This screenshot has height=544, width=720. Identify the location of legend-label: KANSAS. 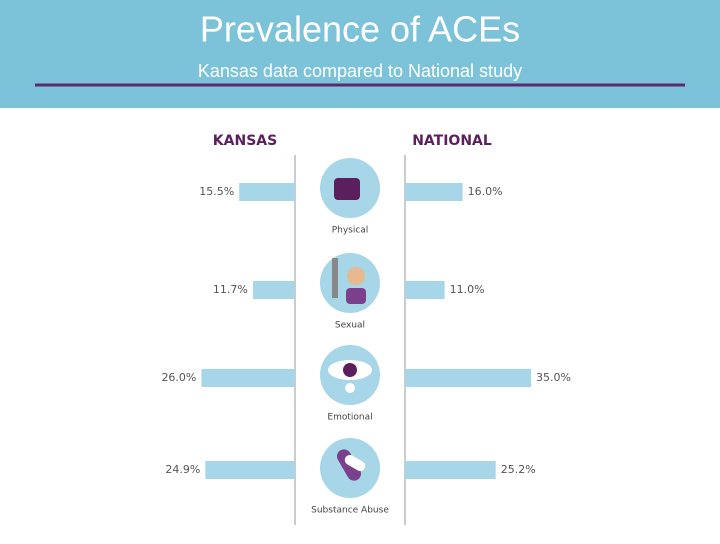
(245, 141).